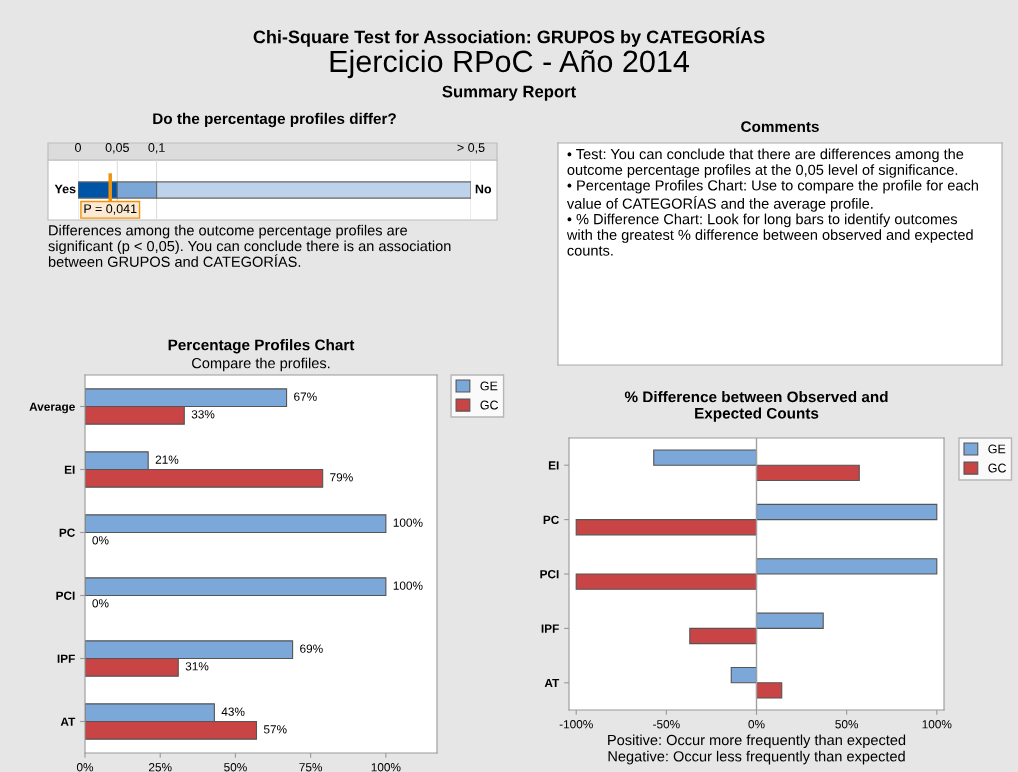 The width and height of the screenshot is (1018, 772). Describe the element at coordinates (117, 148) in the screenshot. I see `x-tick-label: 0,05` at that location.